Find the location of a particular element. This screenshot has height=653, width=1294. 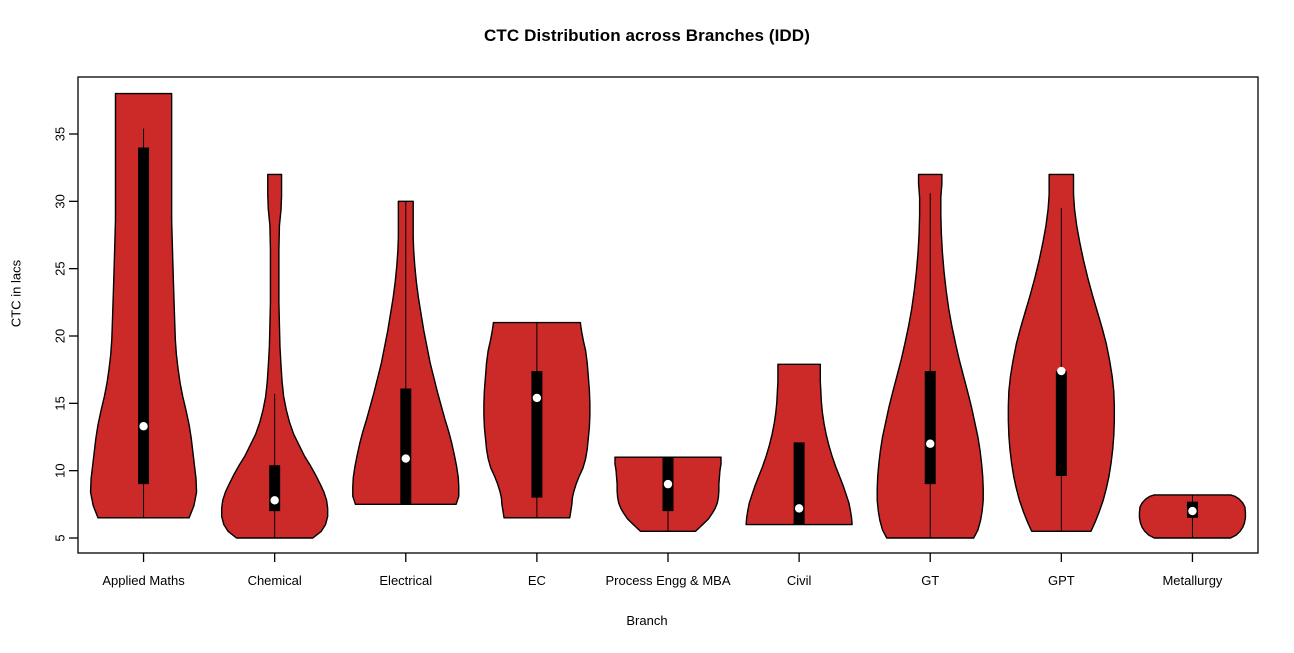

violin-electrical is located at coordinates (406, 353).